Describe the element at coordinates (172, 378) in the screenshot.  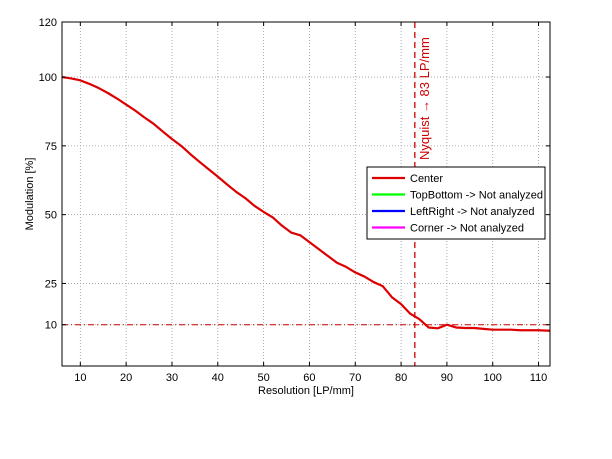
I see `x-tick-label: 30` at that location.